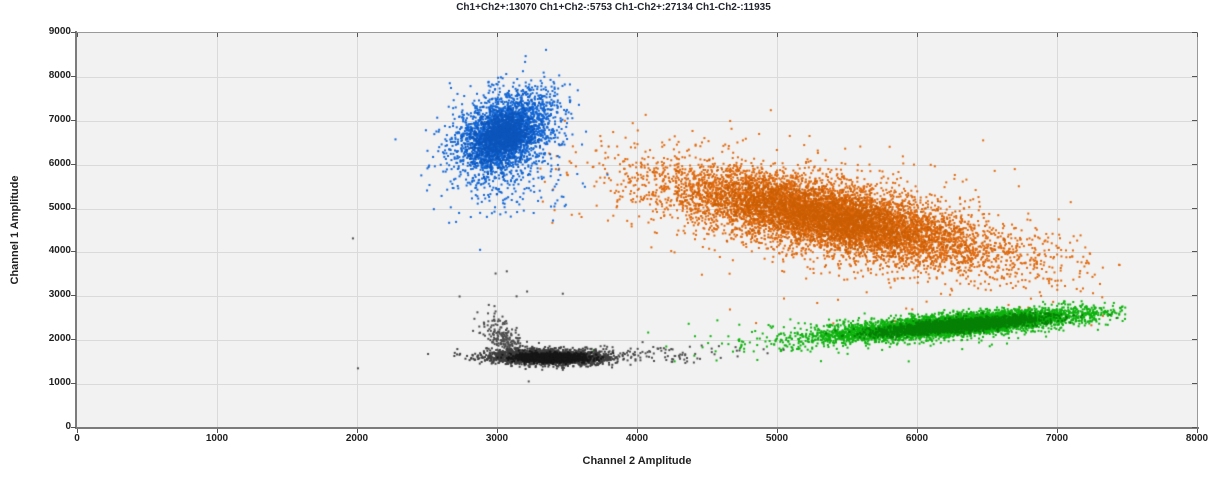  Describe the element at coordinates (76, 230) in the screenshot. I see `y-axis-line` at that location.